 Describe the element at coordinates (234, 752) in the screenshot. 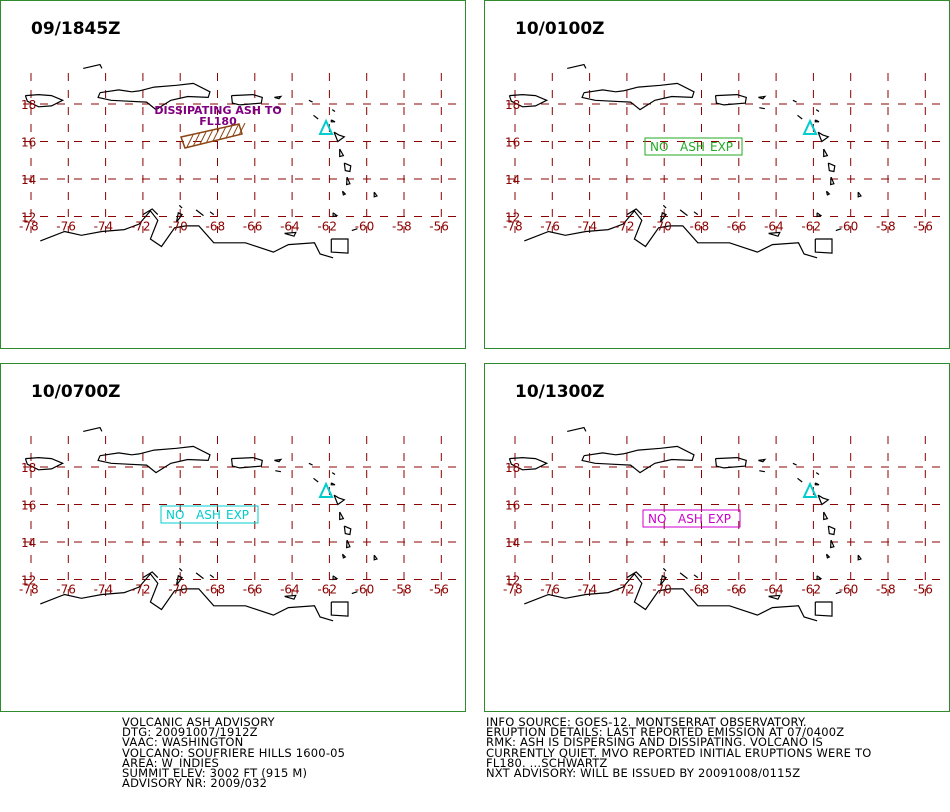

I see `advisory-line: VOLCANO: SOUFRIERE HILLS 1600-05` at that location.